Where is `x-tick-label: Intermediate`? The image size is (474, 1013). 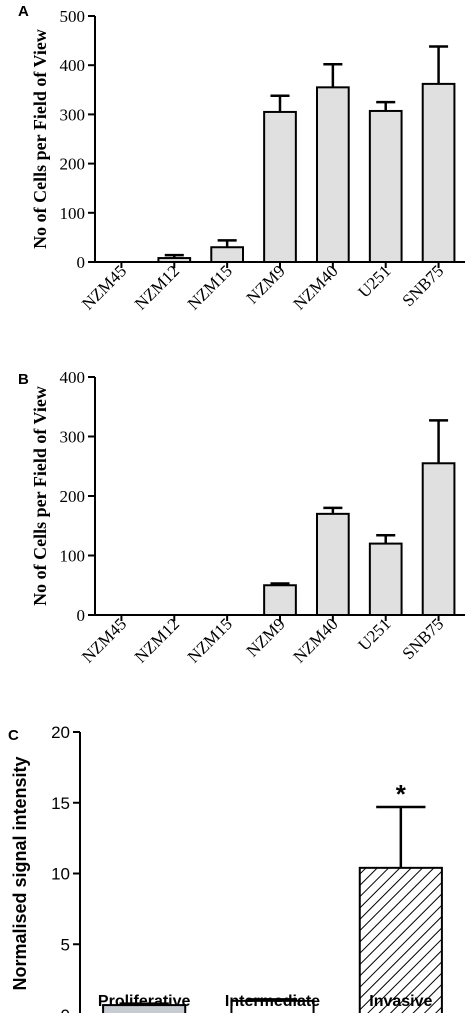 x-tick-label: Intermediate is located at coordinates (272, 1001).